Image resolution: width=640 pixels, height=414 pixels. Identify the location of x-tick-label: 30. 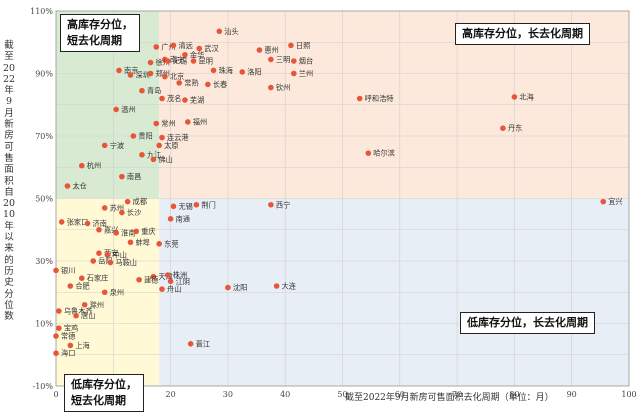
(228, 394).